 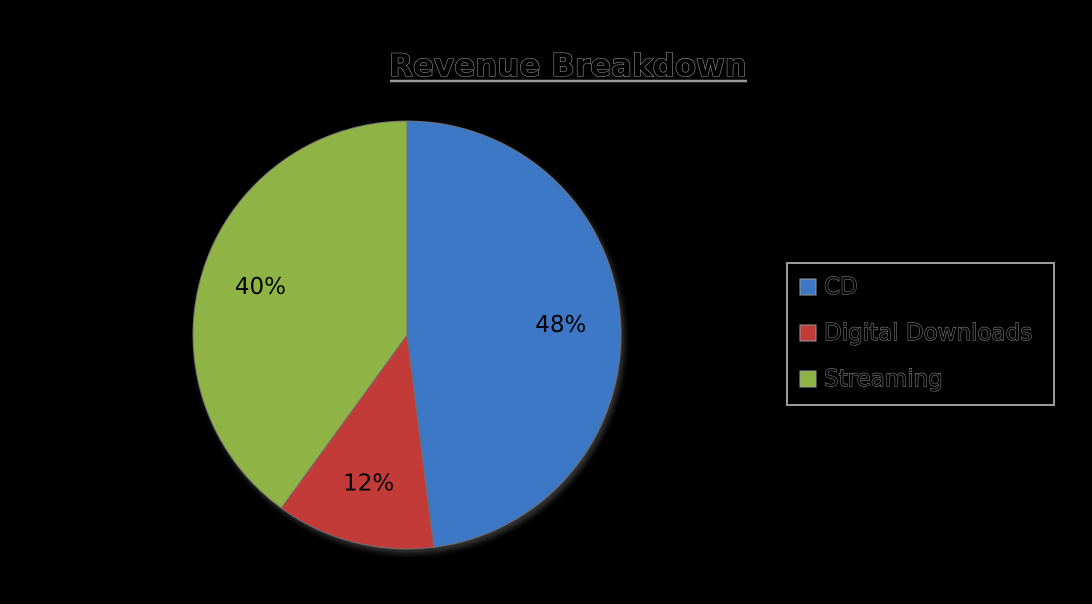 I want to click on legend-label-cd: CD, so click(x=841, y=287).